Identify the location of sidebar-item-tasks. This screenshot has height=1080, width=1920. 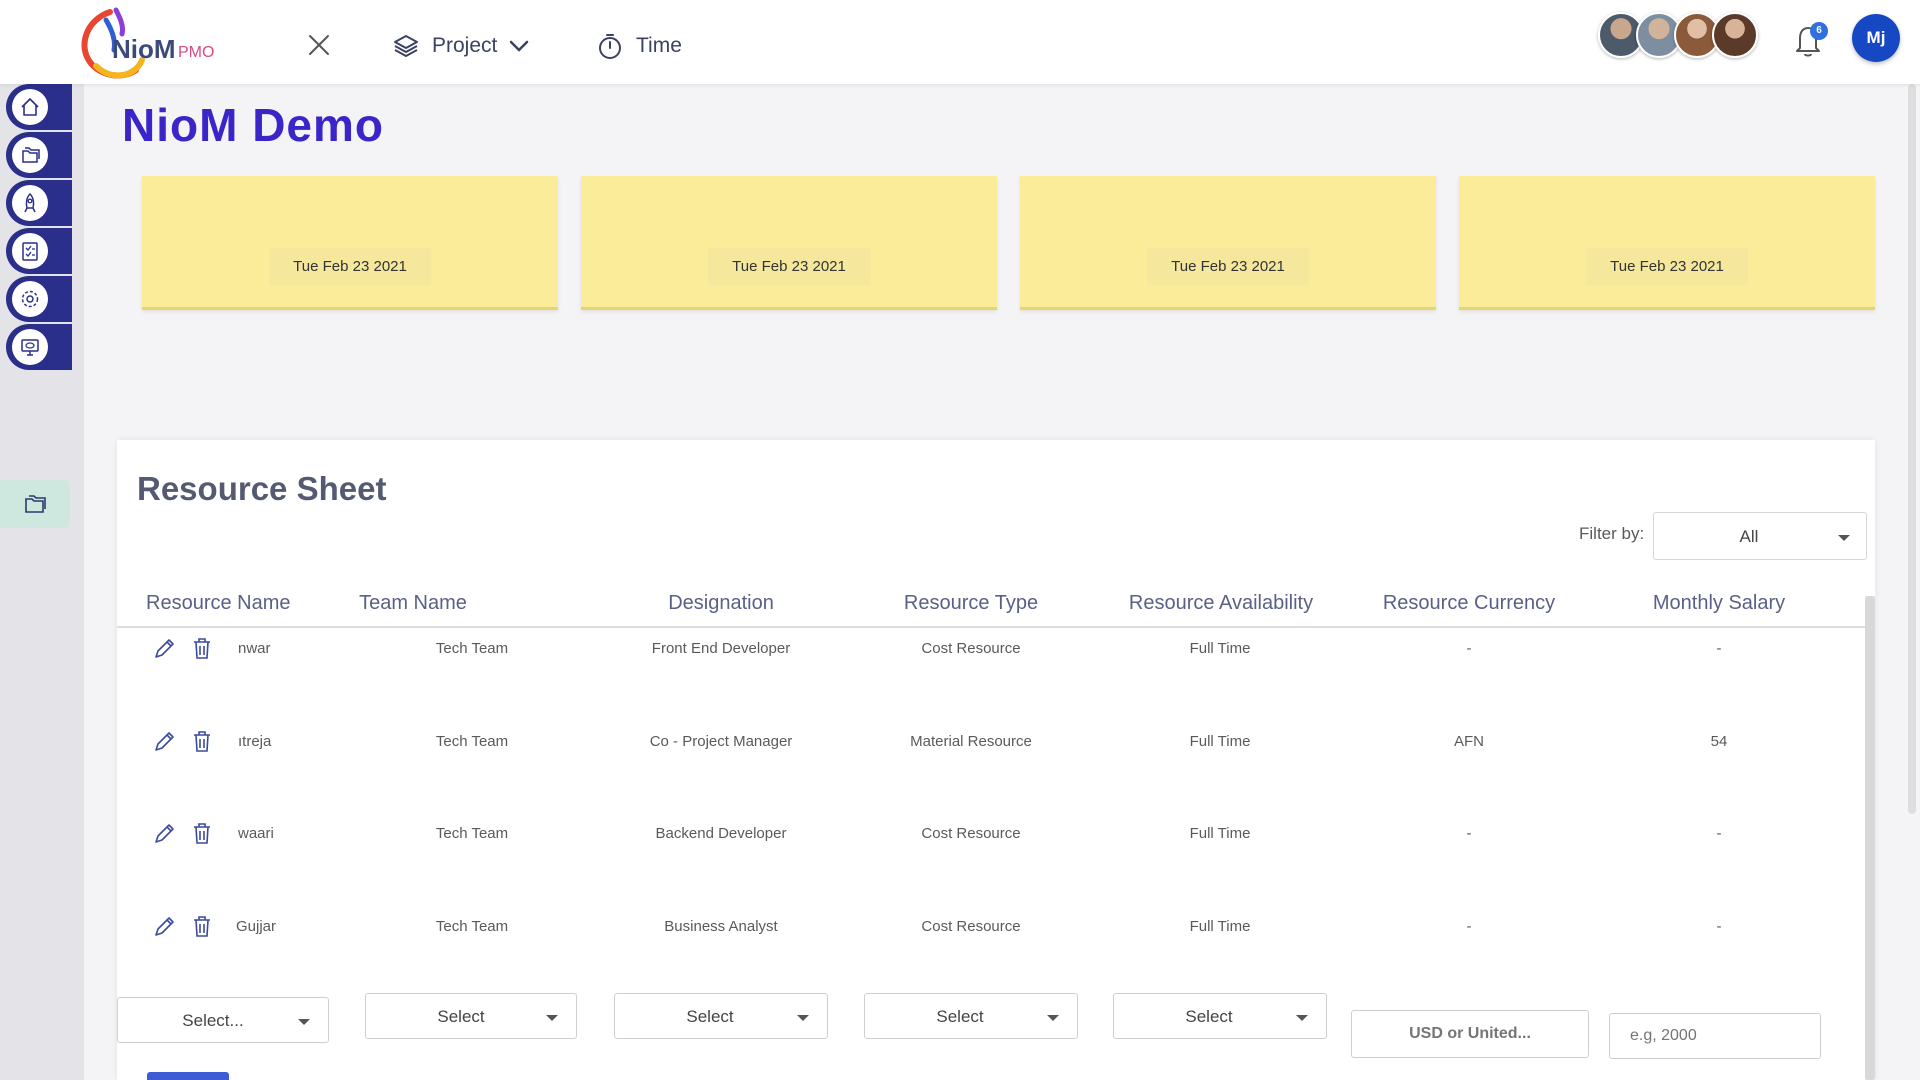
(39, 251).